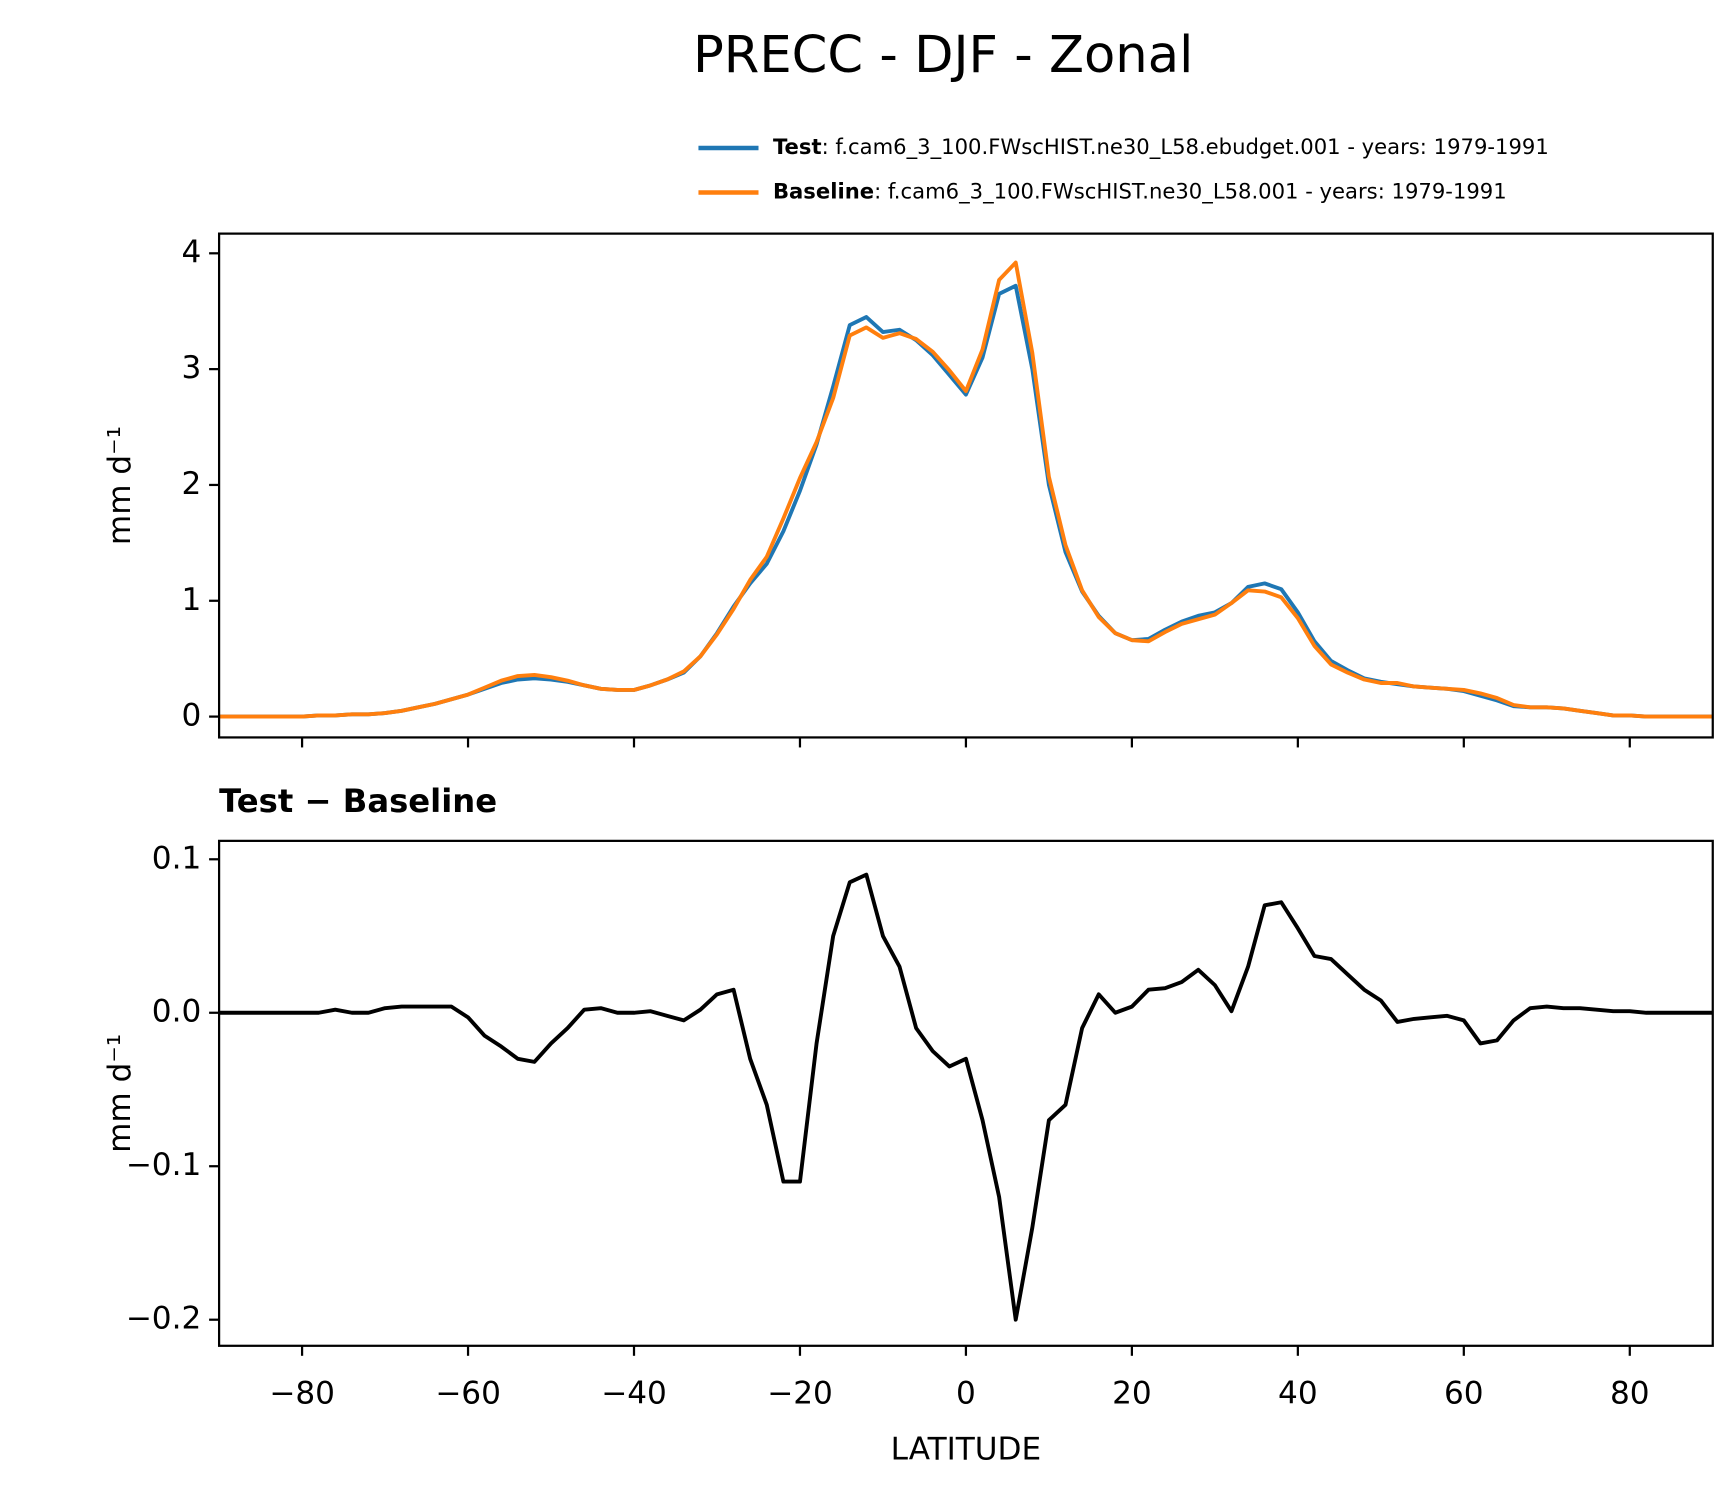 The height and width of the screenshot is (1496, 1735). Describe the element at coordinates (177, 1012) in the screenshot. I see `y-tick-label: 0.0` at that location.